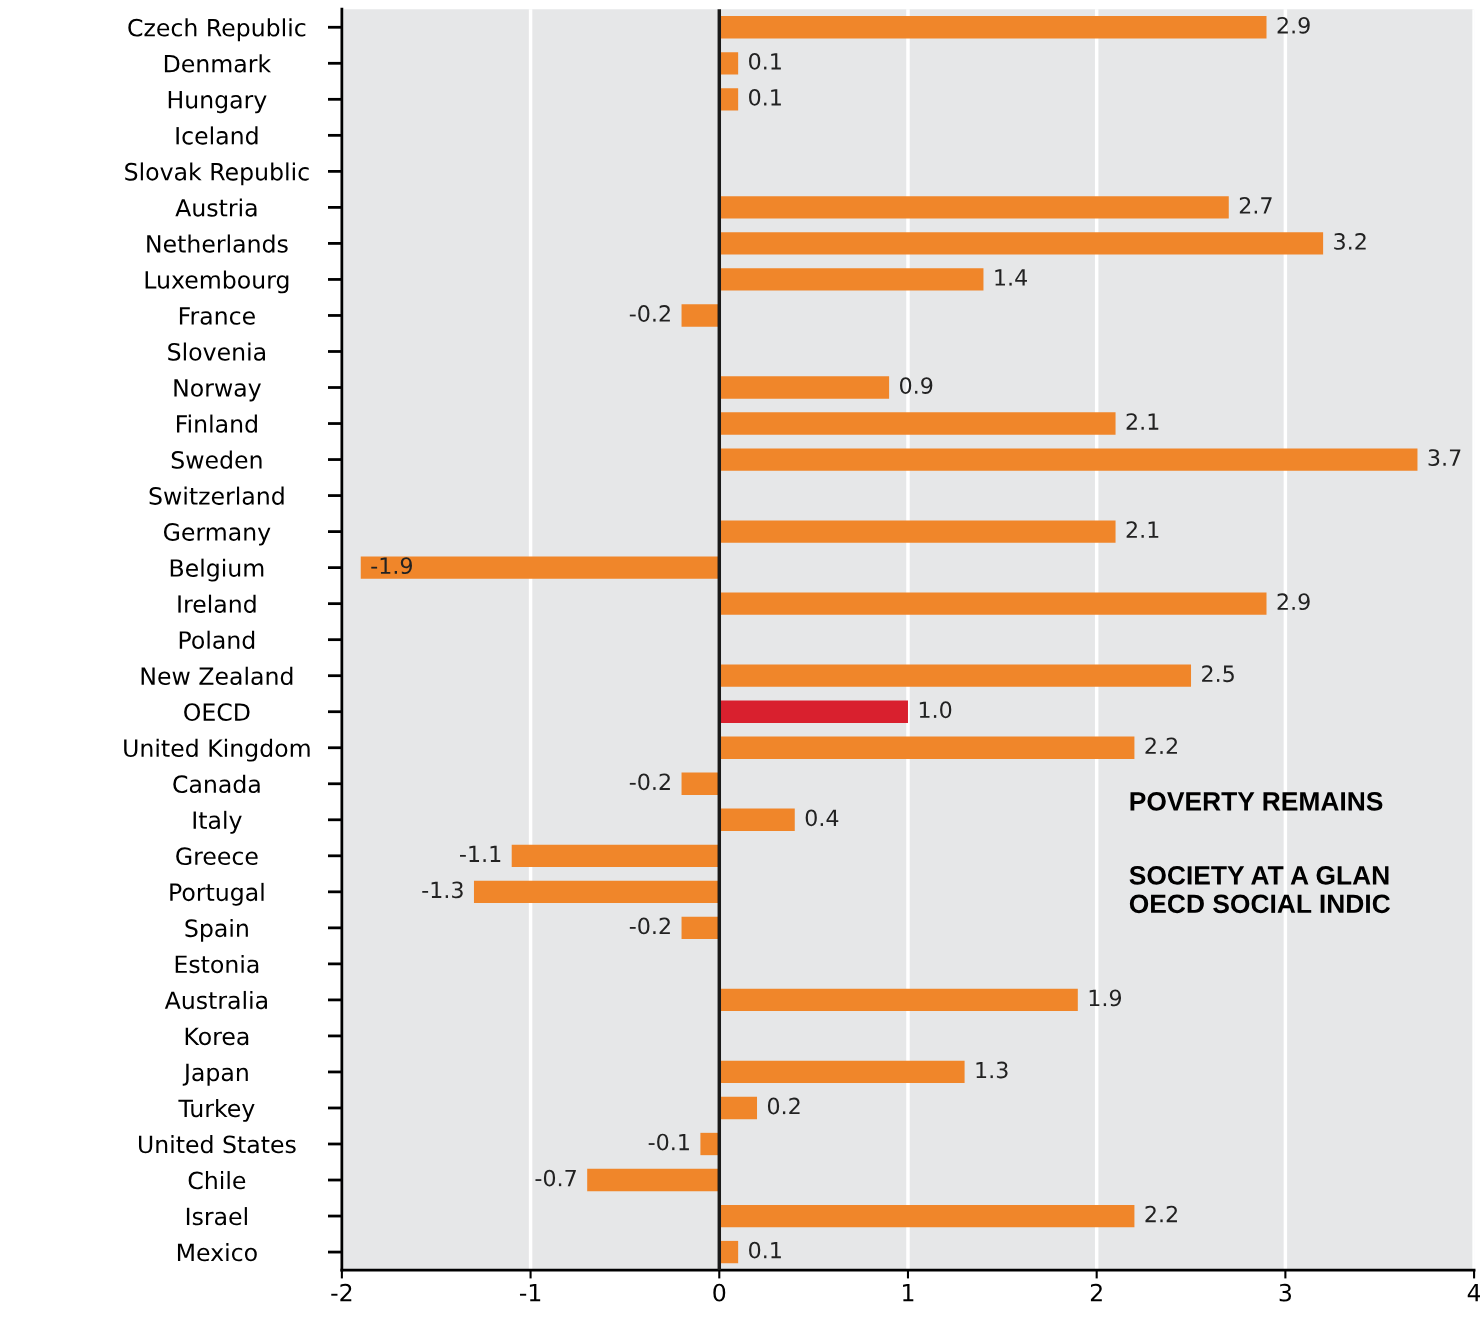 This screenshot has width=1480, height=1323. I want to click on y-tick-label: Portugal, so click(217, 894).